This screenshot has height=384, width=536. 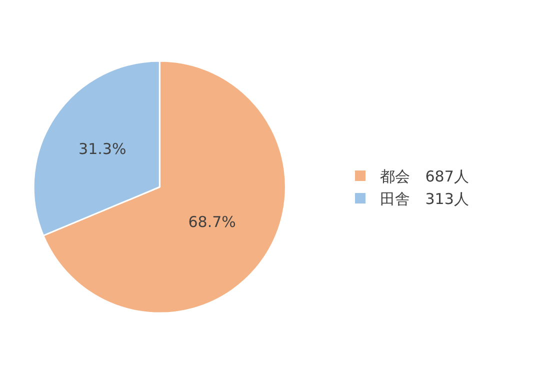 I want to click on legend-label: 都会 687人, so click(x=424, y=177).